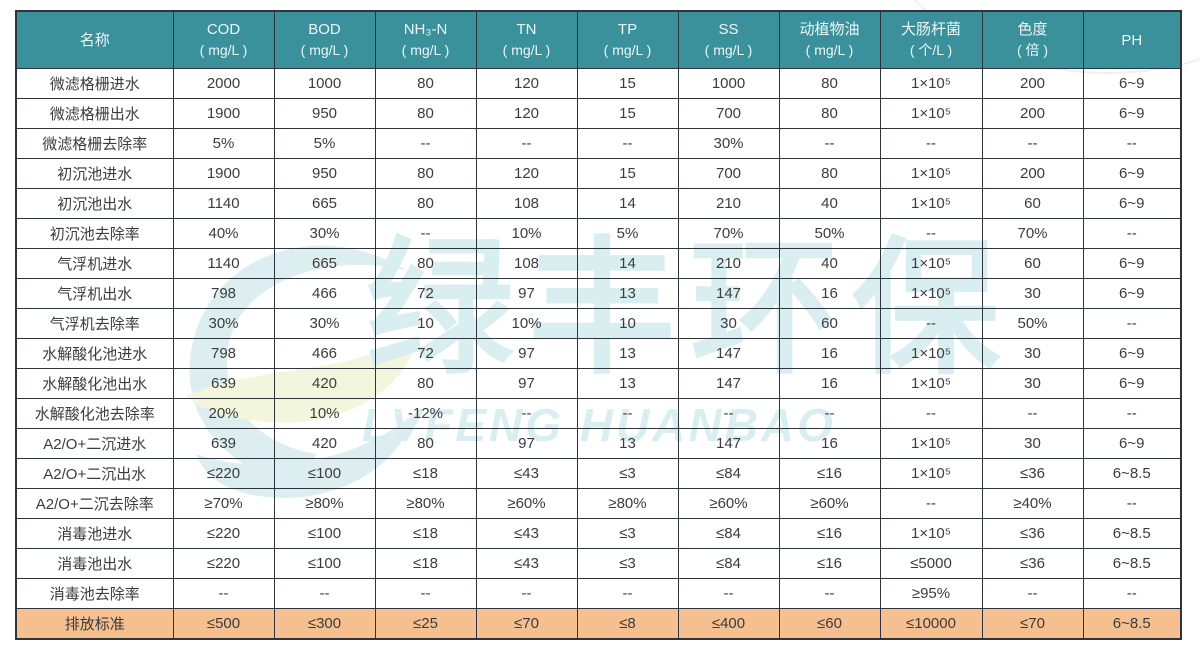 This screenshot has height=647, width=1200. Describe the element at coordinates (598, 143) in the screenshot. I see `table-row: 微滤格栅去除率 5% 5% -- -- -- 30% -- -- -- --` at that location.